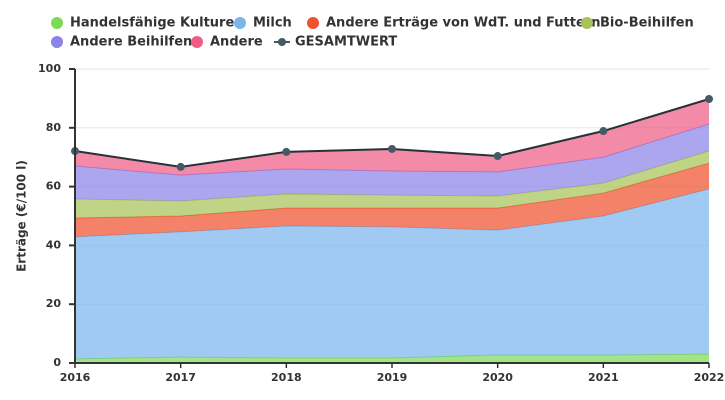 Image resolution: width=725 pixels, height=400 pixels. I want to click on y-tick-label: 60, so click(54, 186).